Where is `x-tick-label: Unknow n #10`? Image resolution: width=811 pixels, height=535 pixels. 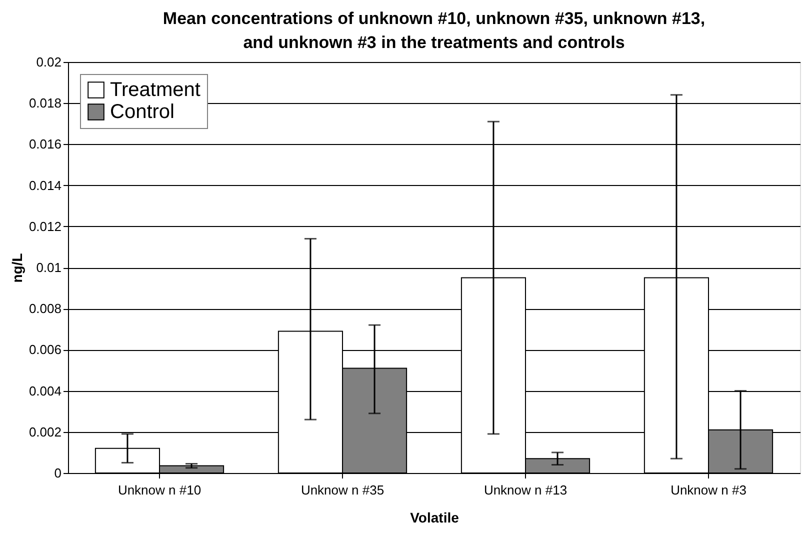 x-tick-label: Unknow n #10 is located at coordinates (160, 490).